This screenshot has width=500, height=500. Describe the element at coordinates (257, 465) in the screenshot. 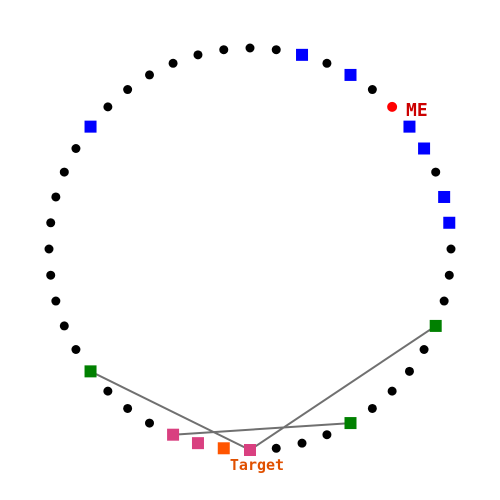

I see `target-label: Target` at that location.